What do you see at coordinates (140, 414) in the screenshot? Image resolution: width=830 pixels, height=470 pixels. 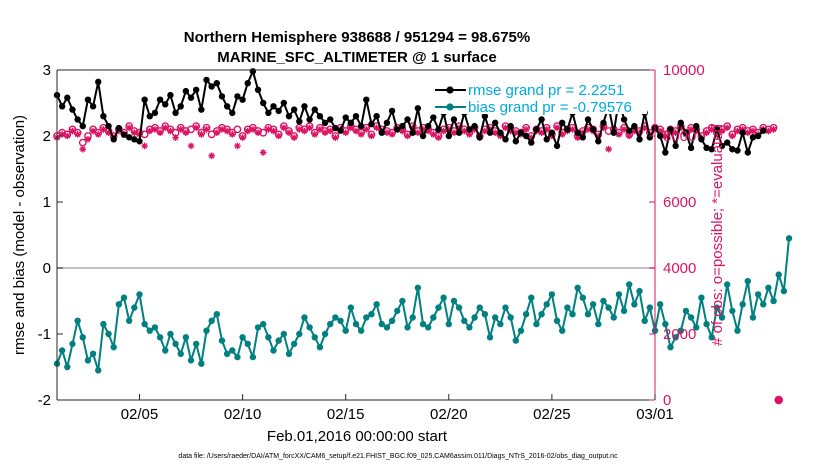 I see `x-tick-label: 02/05` at bounding box center [140, 414].